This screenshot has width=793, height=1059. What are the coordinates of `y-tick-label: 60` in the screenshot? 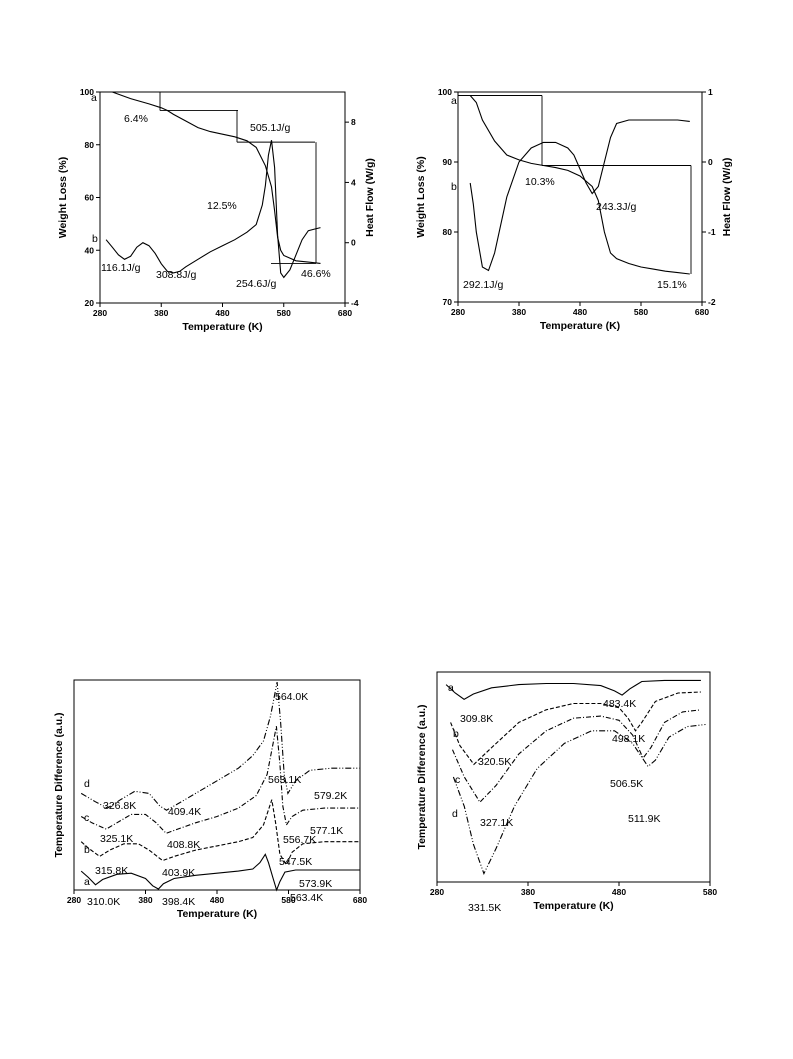 It's located at (90, 198).